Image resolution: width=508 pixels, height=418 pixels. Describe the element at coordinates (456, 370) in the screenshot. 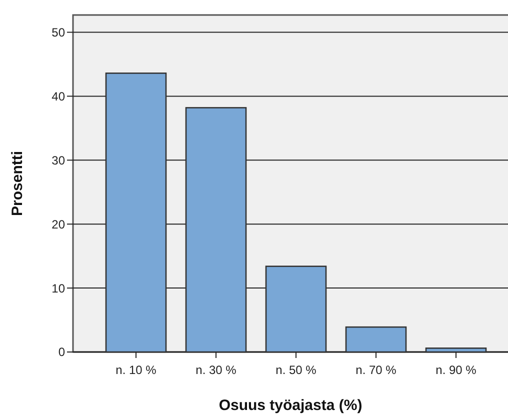

I see `x-tick-label: n. 90 %` at that location.